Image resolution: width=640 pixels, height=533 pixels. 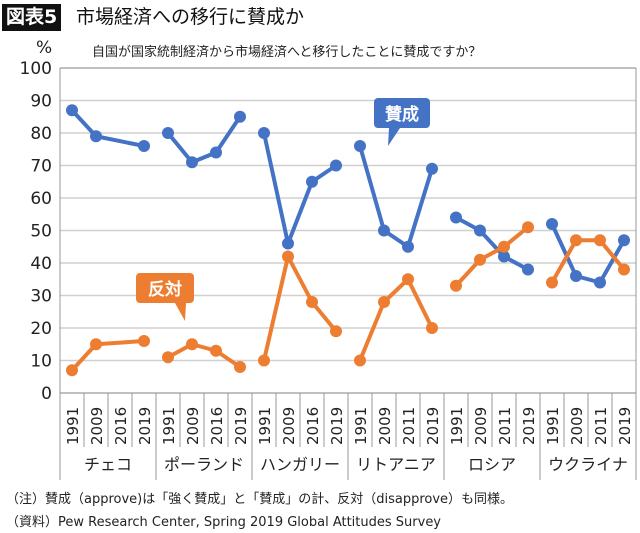 What do you see at coordinates (41, 362) in the screenshot?
I see `y-tick-label: 10` at bounding box center [41, 362].